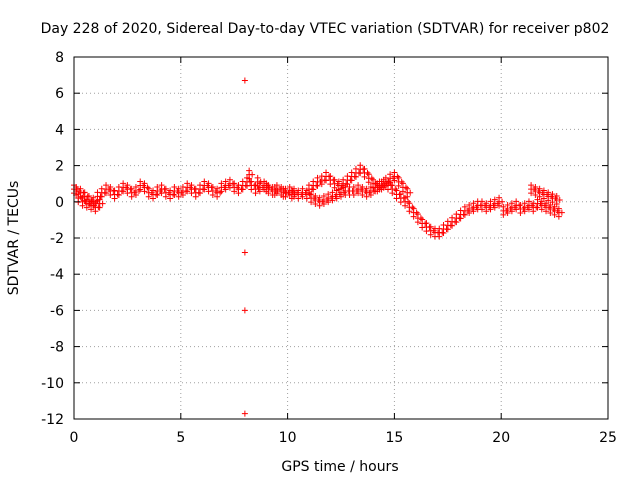 This screenshot has height=480, width=640. I want to click on y-tick-label: 0, so click(59, 203).